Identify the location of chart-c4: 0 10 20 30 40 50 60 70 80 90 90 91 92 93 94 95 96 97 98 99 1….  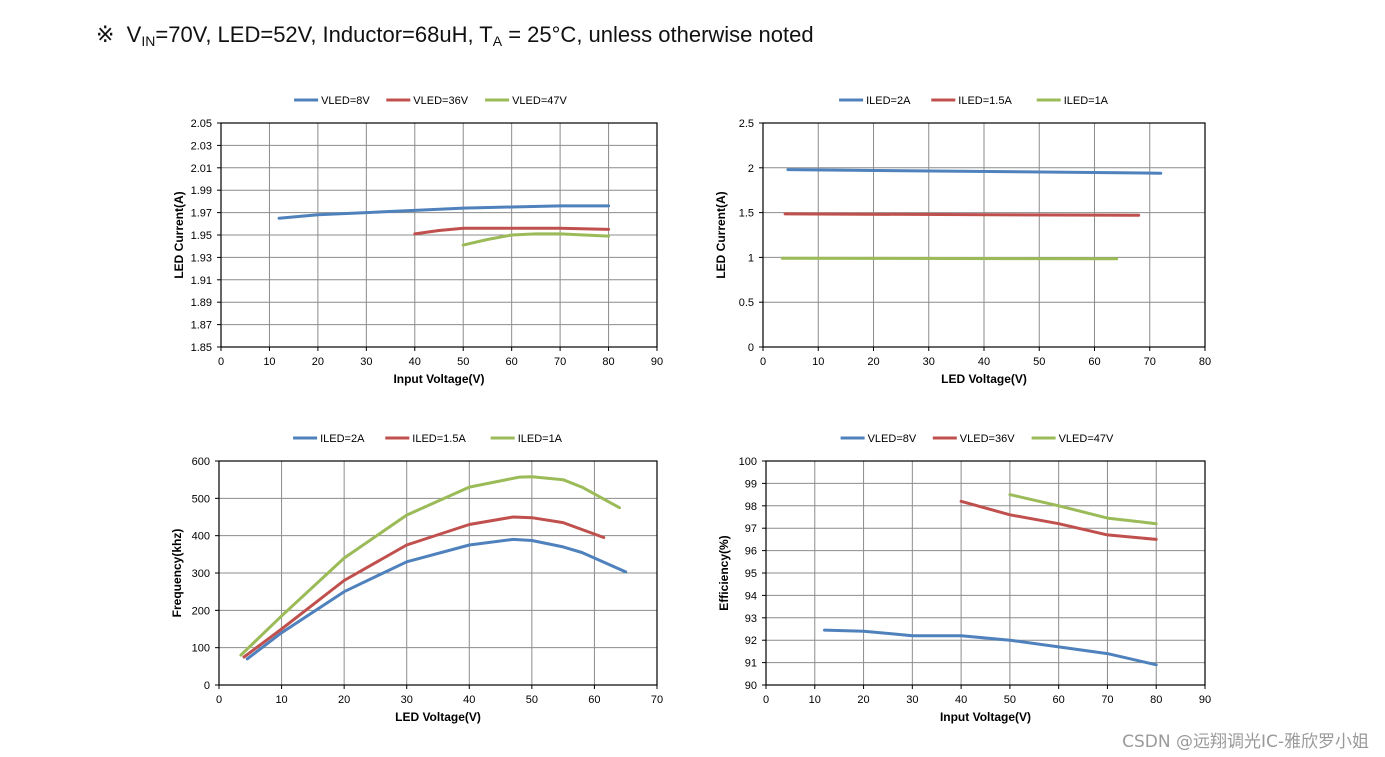
(964, 578).